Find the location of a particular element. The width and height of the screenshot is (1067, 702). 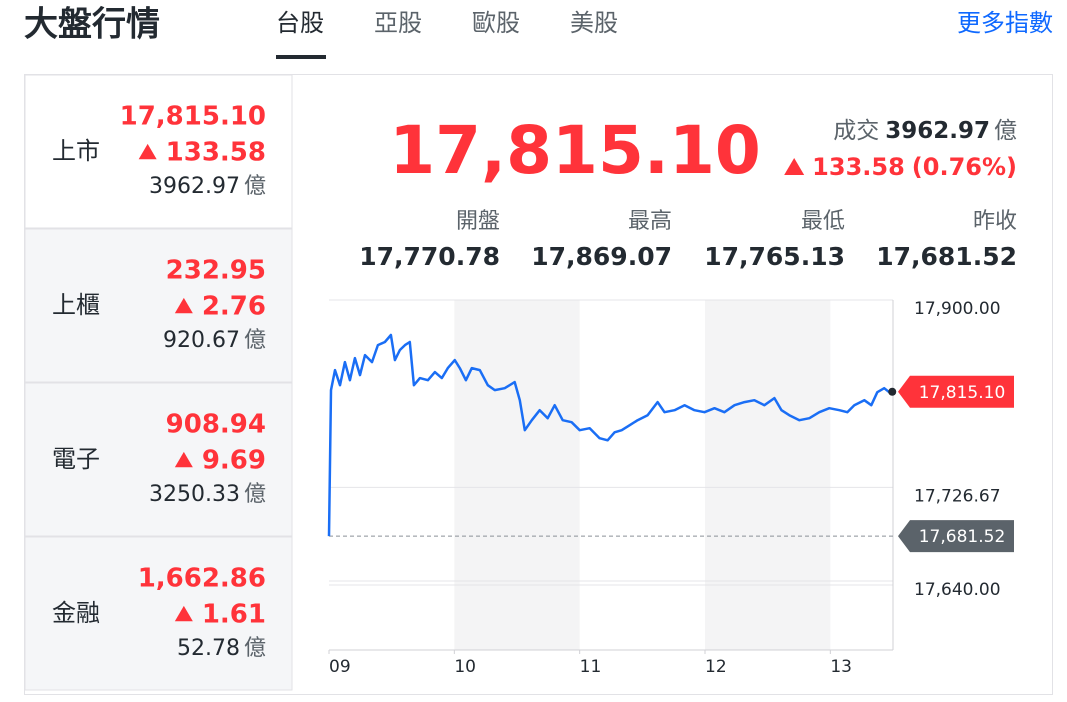

market-volume-line: 920.67 億 is located at coordinates (214, 340).